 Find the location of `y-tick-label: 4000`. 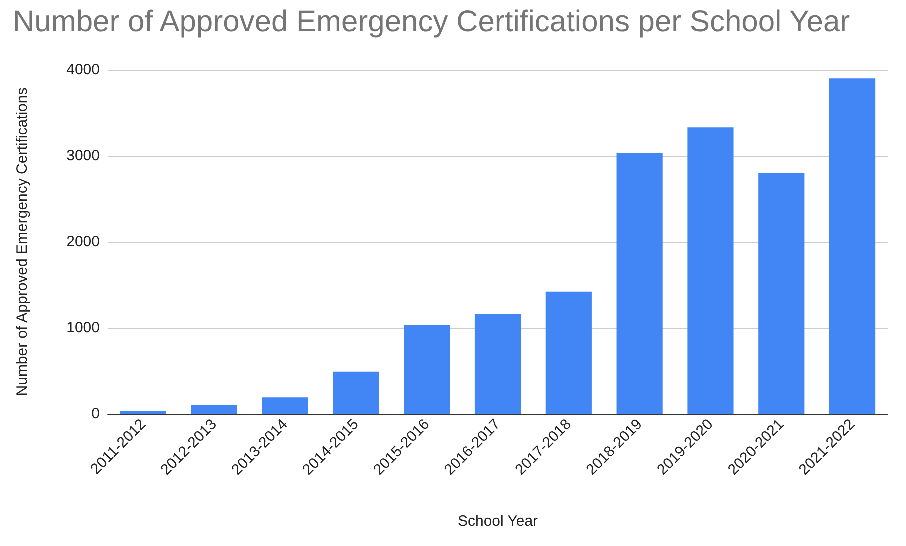

y-tick-label: 4000 is located at coordinates (83, 70).